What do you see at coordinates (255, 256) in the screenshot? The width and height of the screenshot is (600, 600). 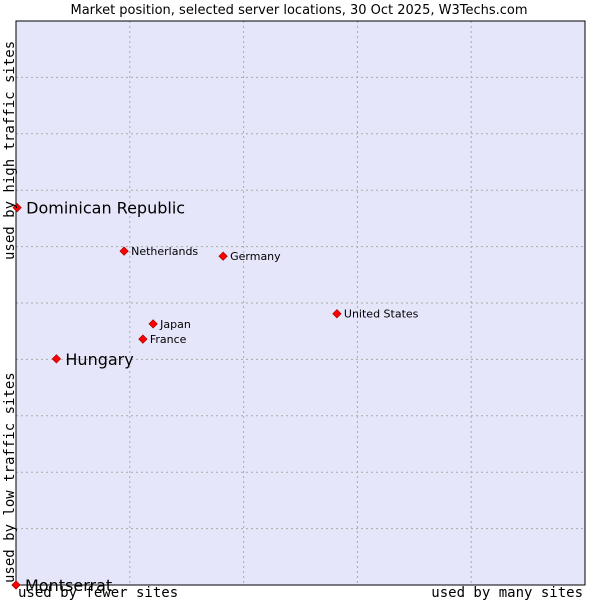 I see `point-label: Germany` at bounding box center [255, 256].